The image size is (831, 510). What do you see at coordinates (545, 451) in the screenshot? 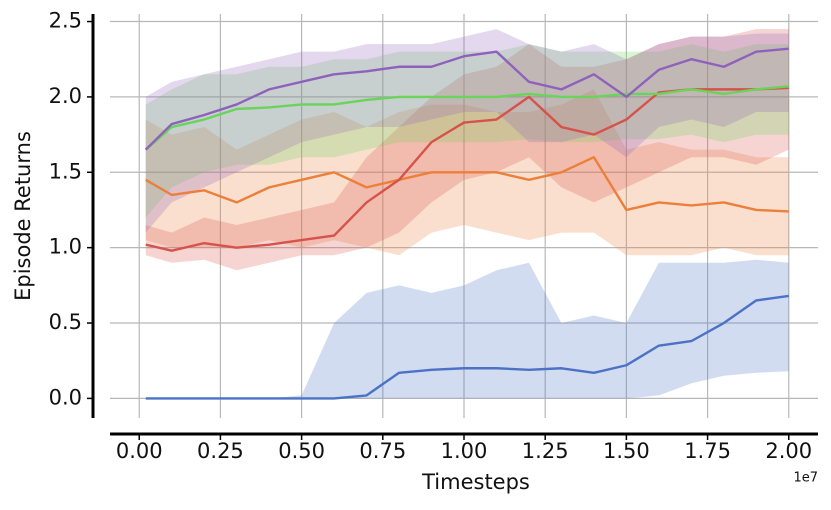
I see `x-tick-label: 1.25` at bounding box center [545, 451].